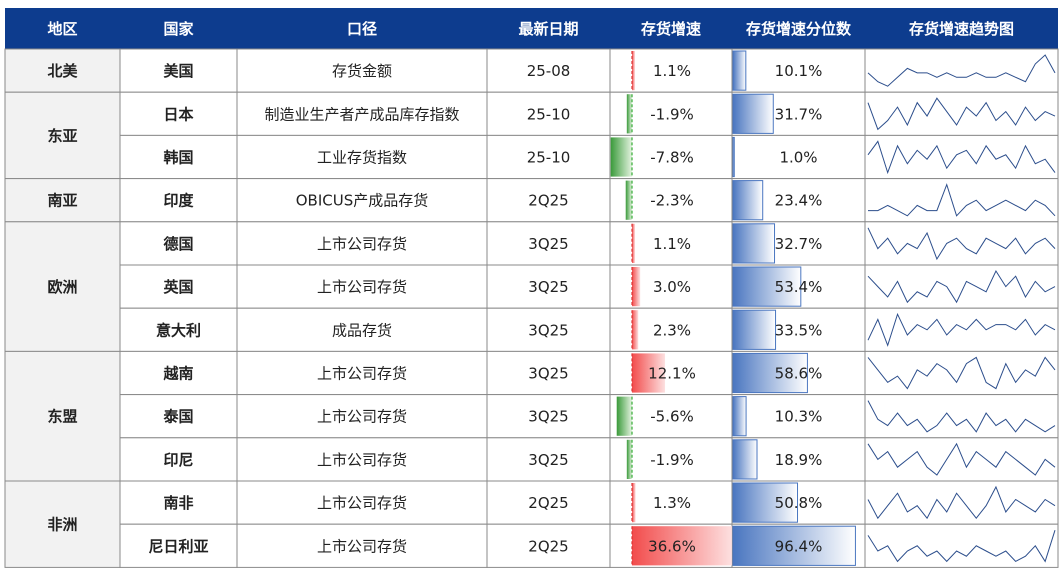 This screenshot has height=576, width=1060. What do you see at coordinates (178, 503) in the screenshot?
I see `country: 南非` at bounding box center [178, 503].